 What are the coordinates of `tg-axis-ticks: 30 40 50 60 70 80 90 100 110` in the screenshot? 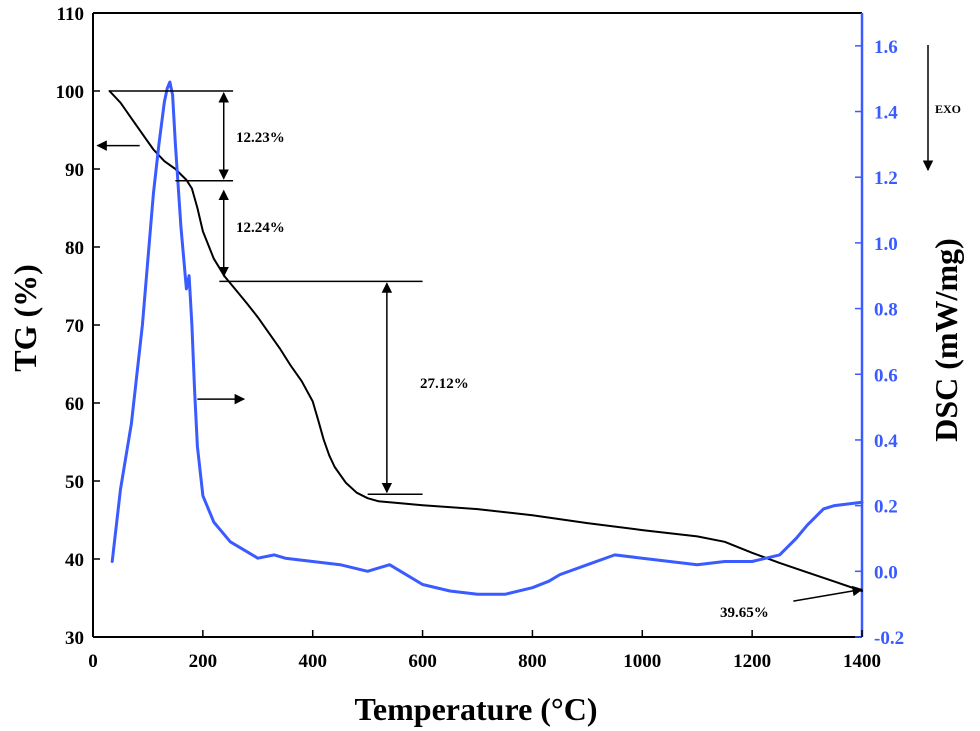 It's located at (78, 326).